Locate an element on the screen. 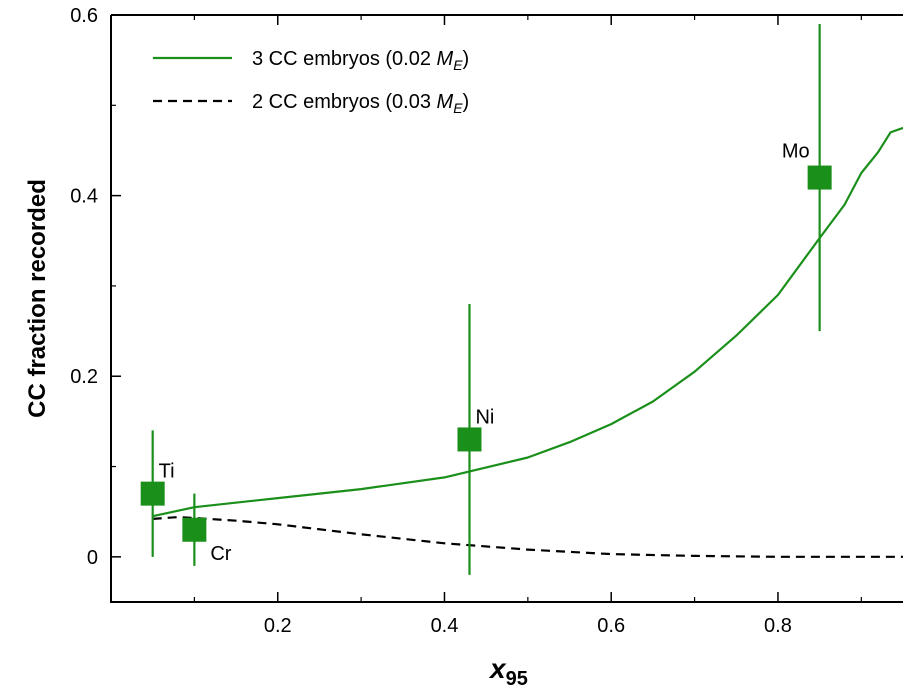  legend-label: 2 CC embryos (0.03 ME) is located at coordinates (360, 103).